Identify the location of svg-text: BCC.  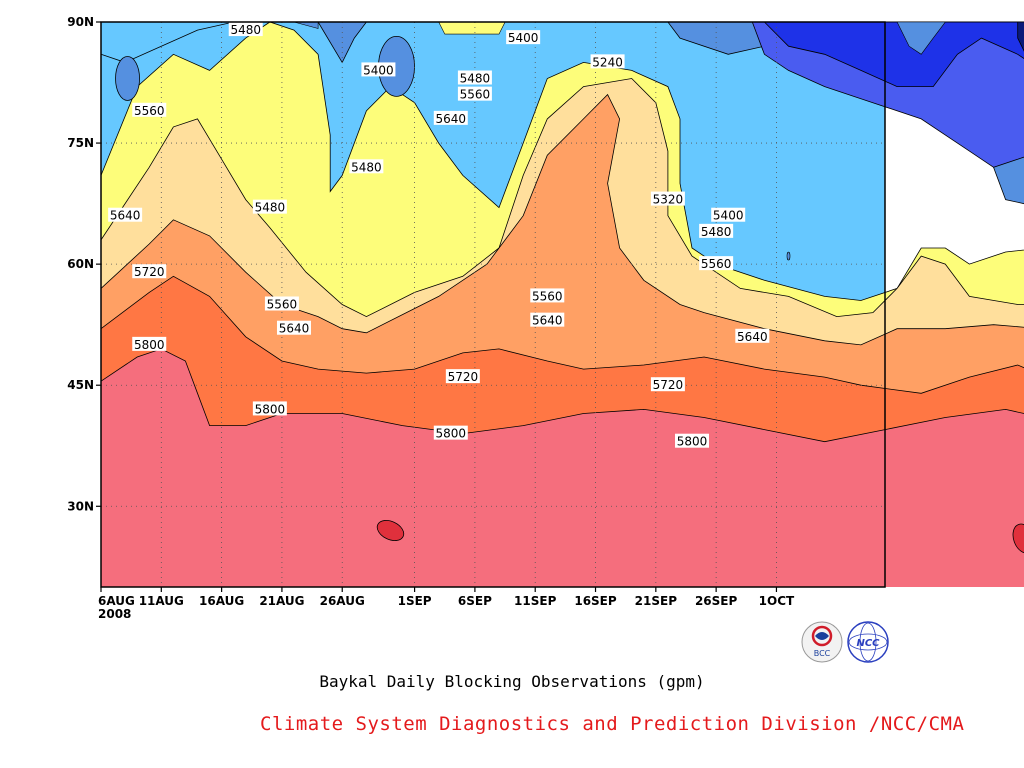
(822, 653).